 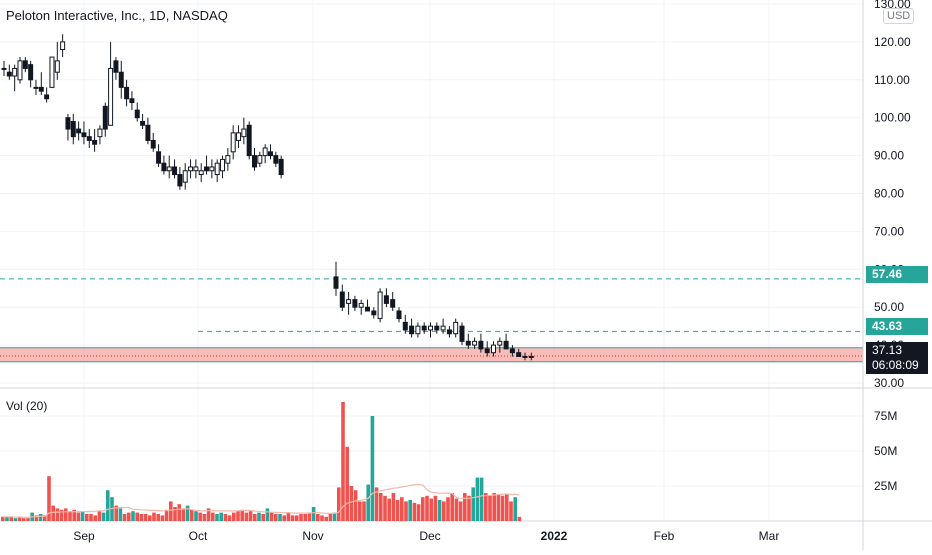 I want to click on price-tick-label: 120.00, so click(x=892, y=42).